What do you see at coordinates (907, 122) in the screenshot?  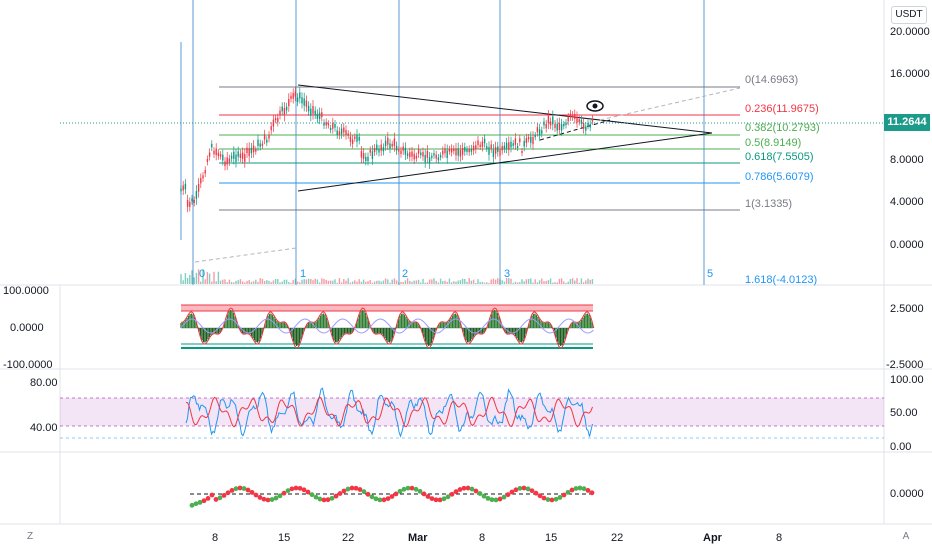 I see `last-price-badge: 11.2644` at bounding box center [907, 122].